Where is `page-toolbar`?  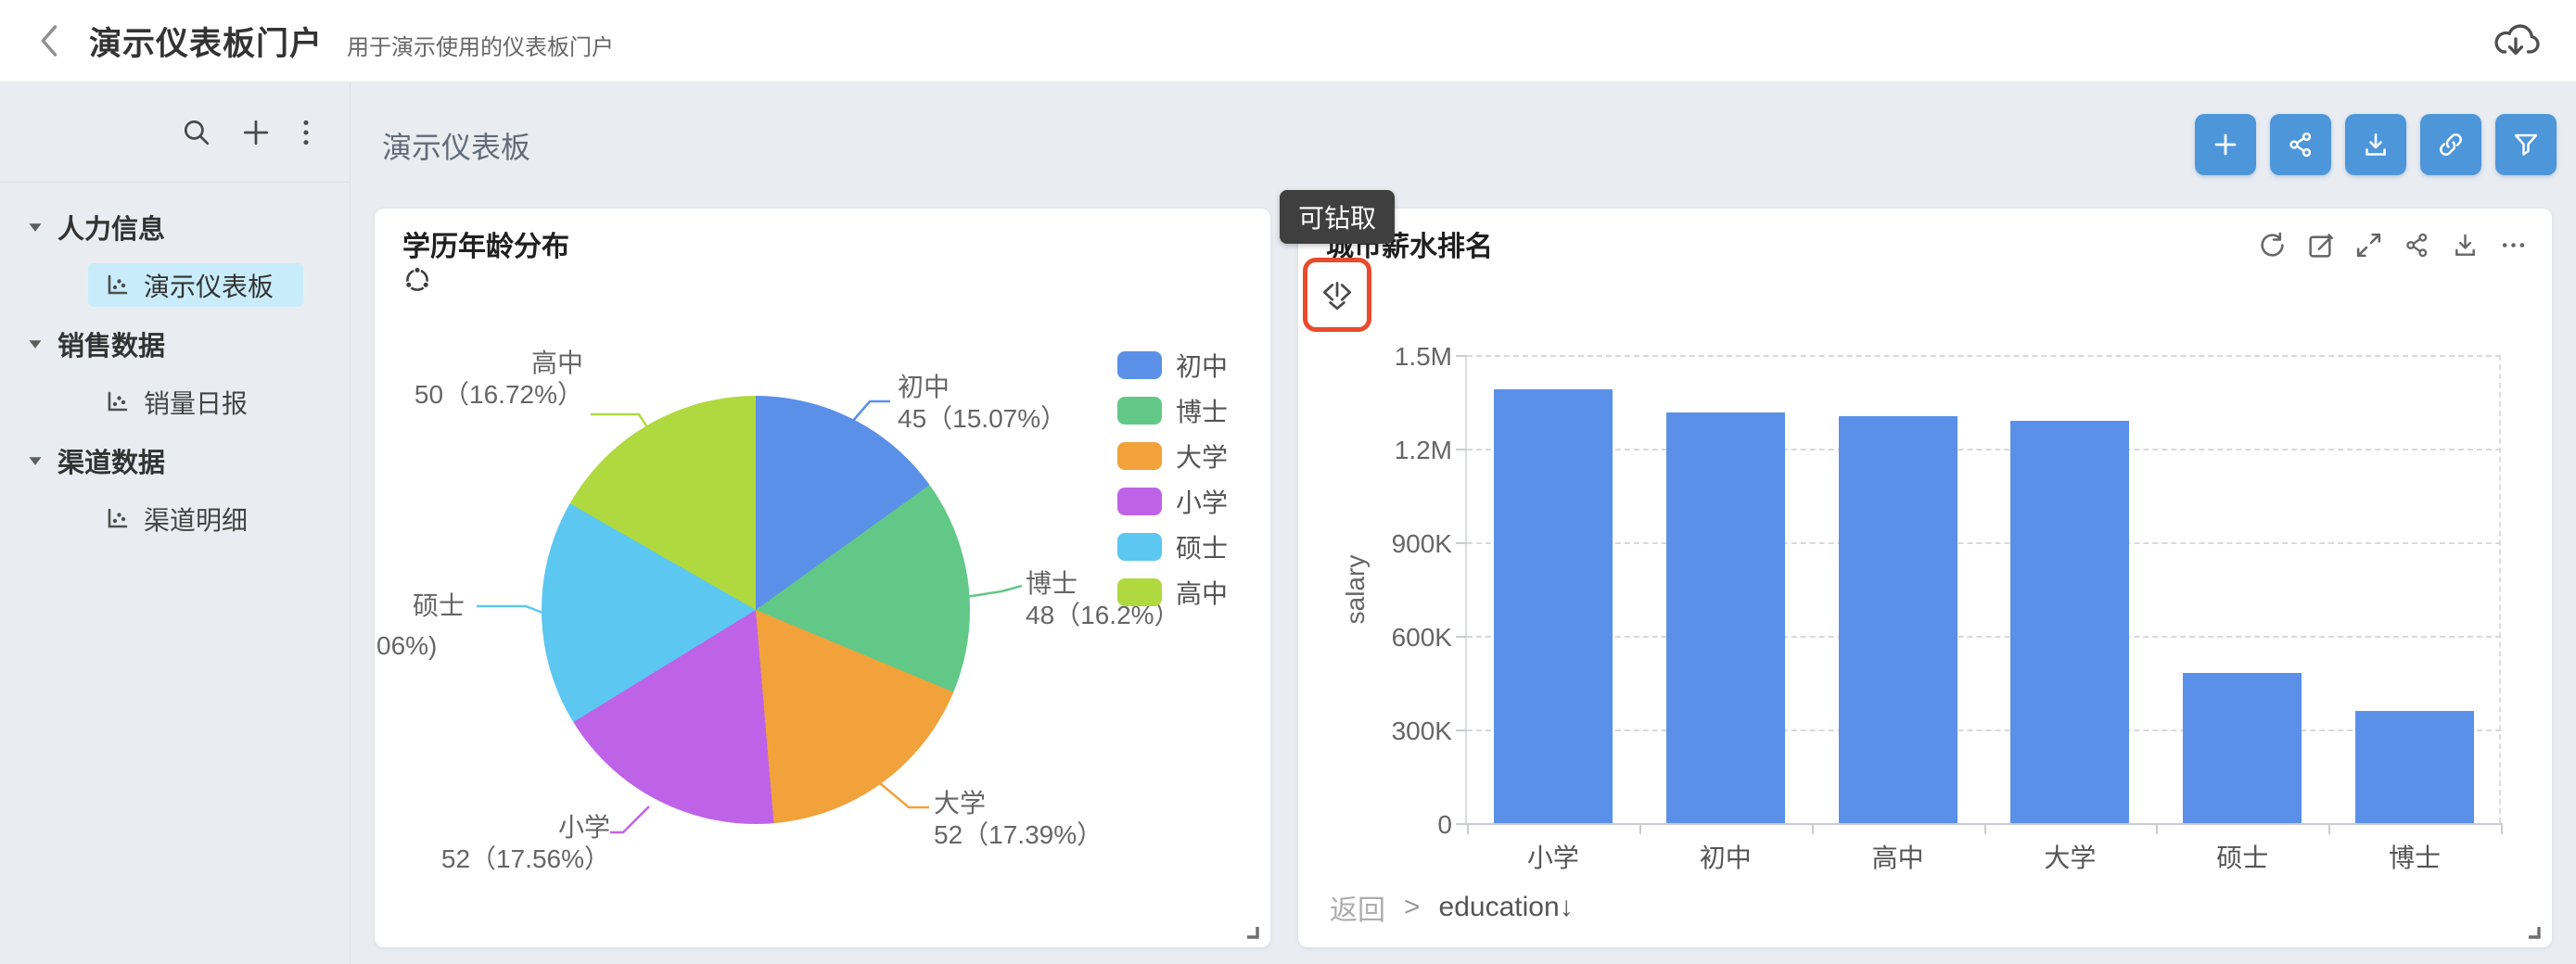 page-toolbar is located at coordinates (2376, 144).